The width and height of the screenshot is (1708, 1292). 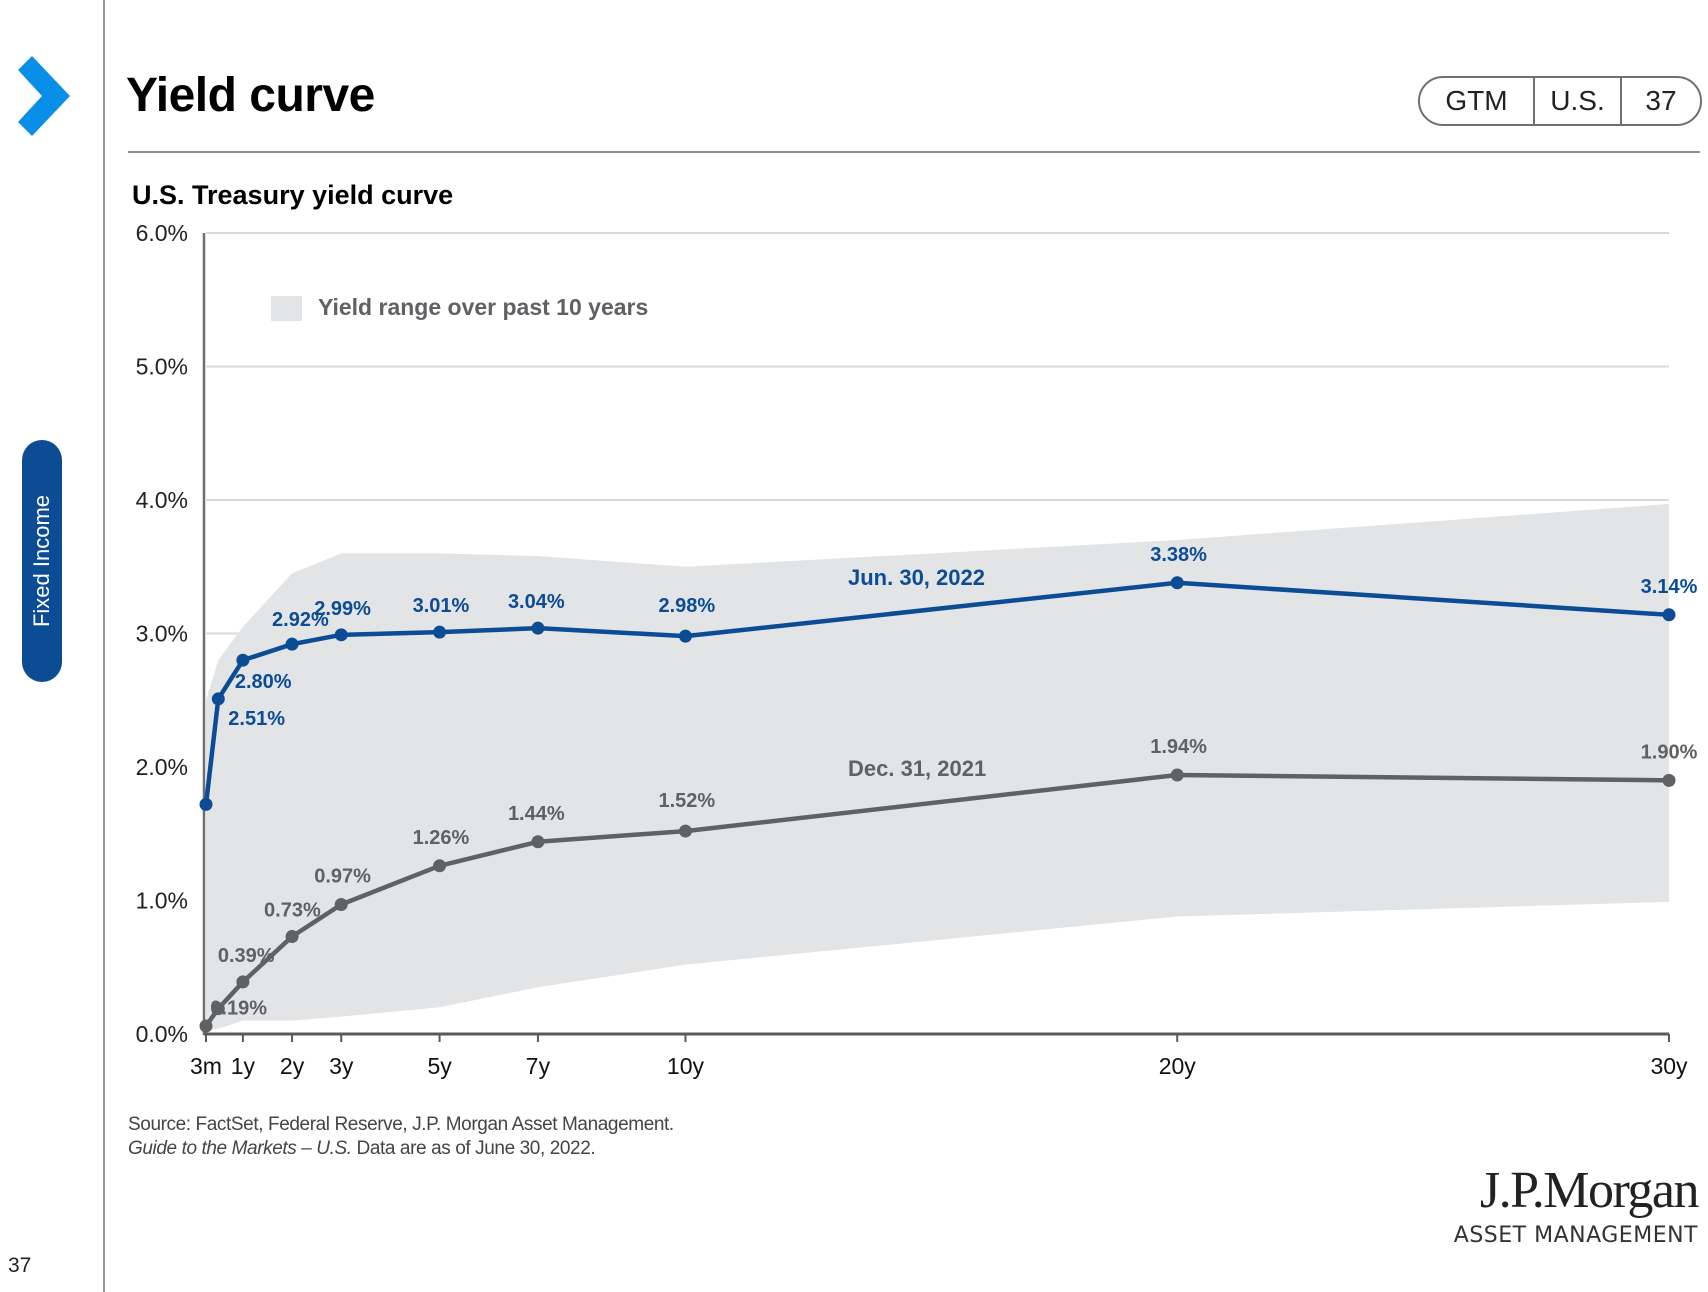 I want to click on data-label: 0.39%, so click(x=246, y=956).